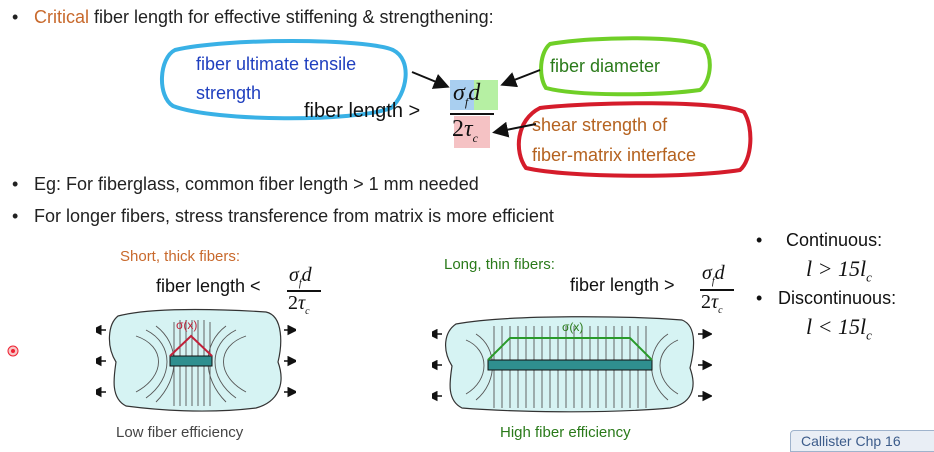  Describe the element at coordinates (474, 93) in the screenshot. I see `d-symbol: d` at that location.